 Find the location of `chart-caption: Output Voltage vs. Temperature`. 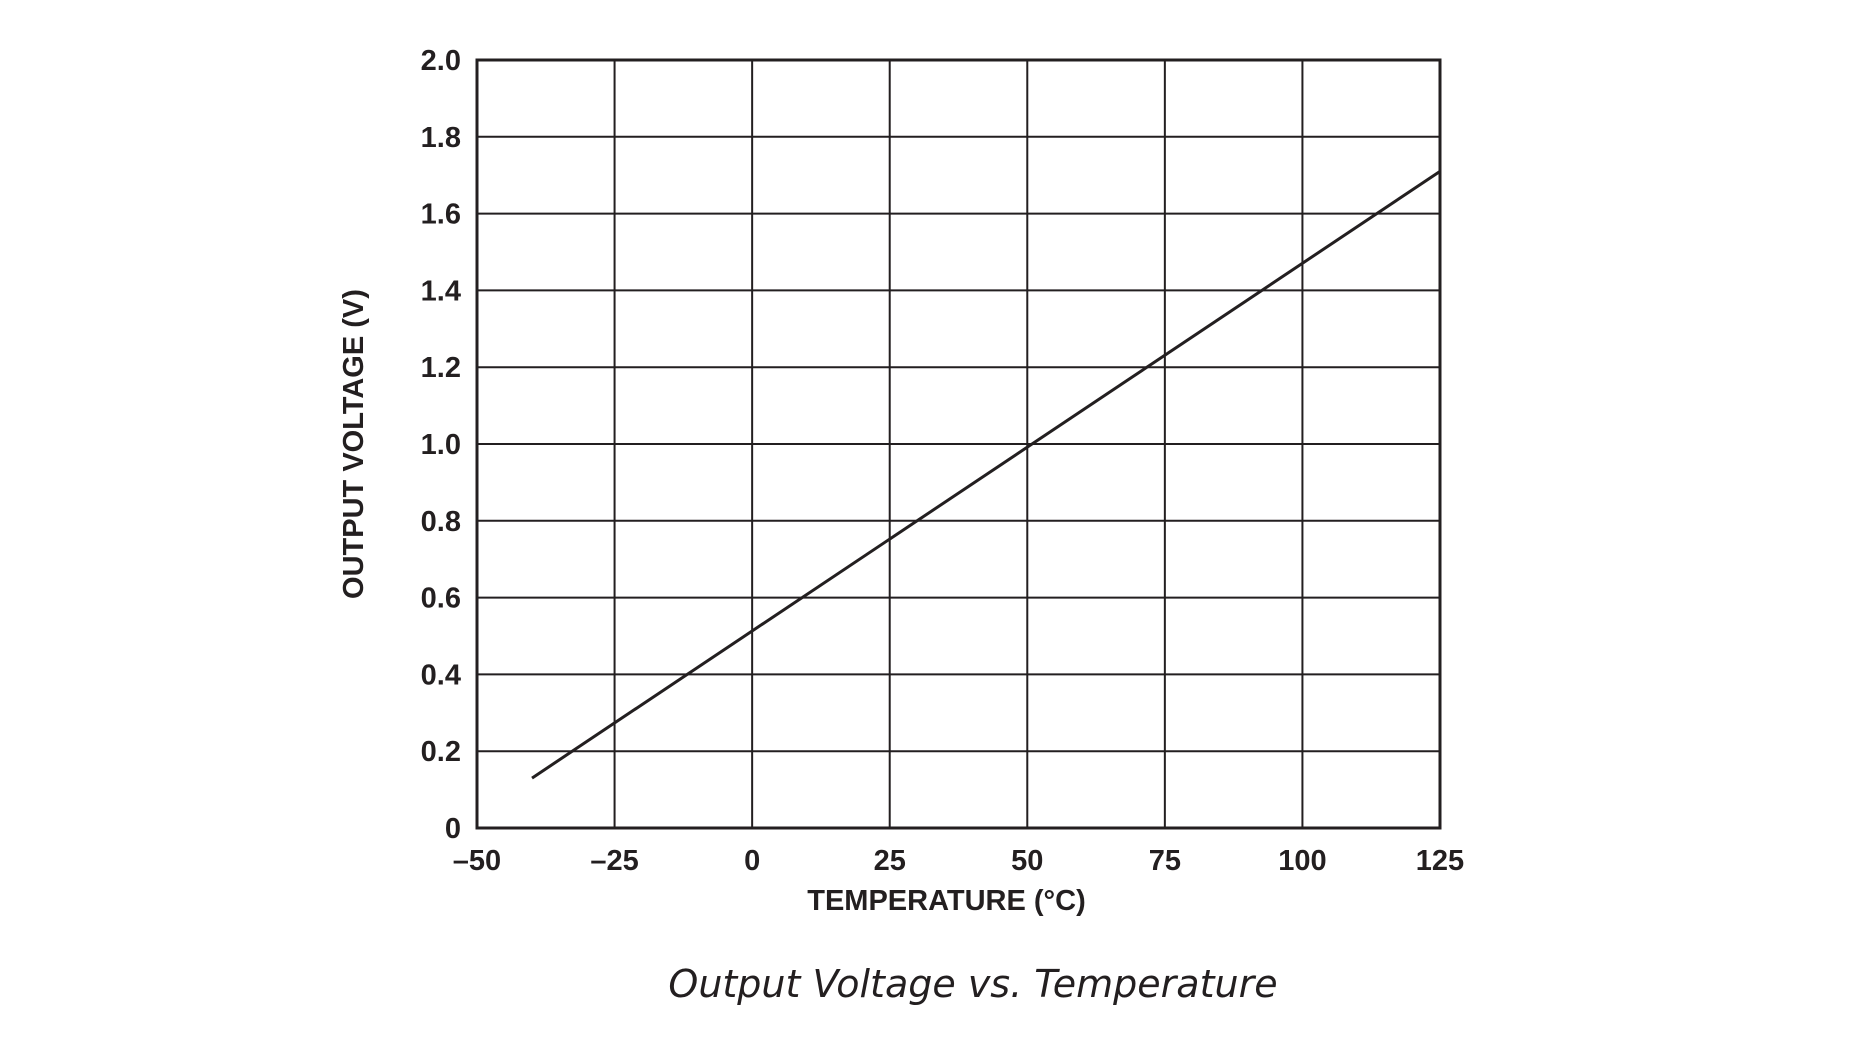

chart-caption: Output Voltage vs. Temperature is located at coordinates (972, 984).